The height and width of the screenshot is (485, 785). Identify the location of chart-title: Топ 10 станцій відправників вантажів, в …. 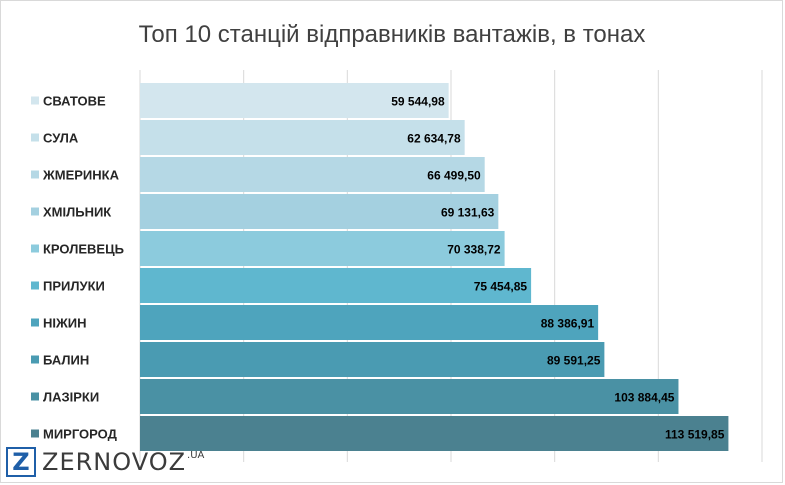
(392, 34).